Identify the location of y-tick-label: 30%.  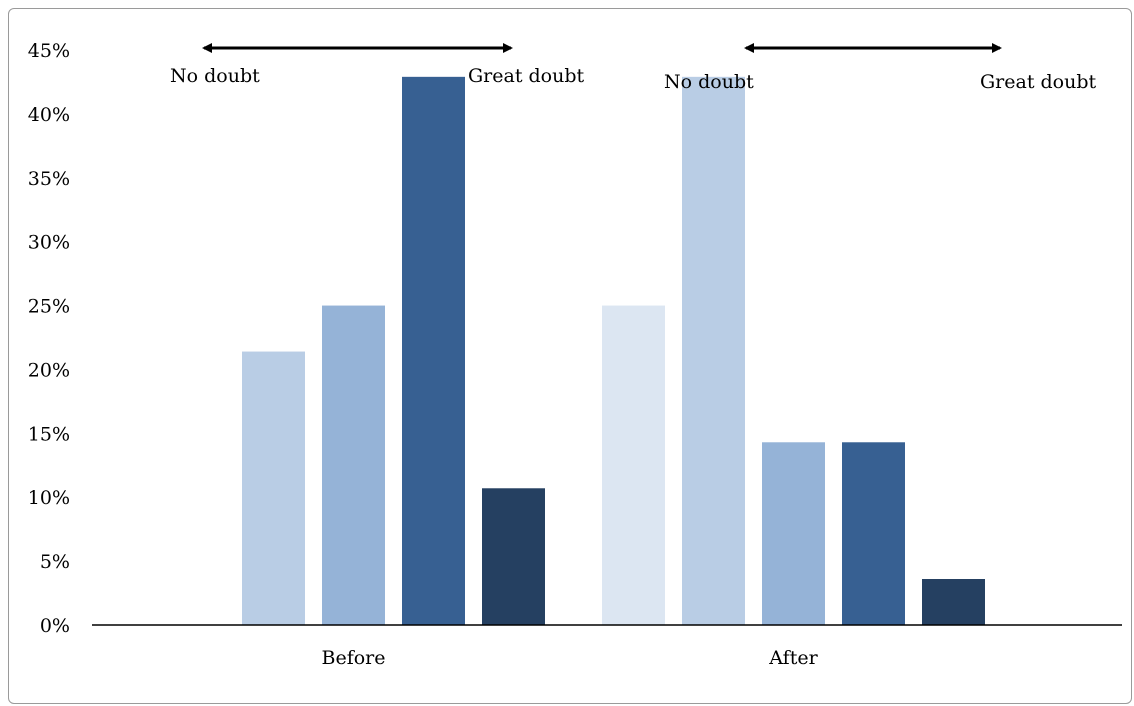
(49, 243).